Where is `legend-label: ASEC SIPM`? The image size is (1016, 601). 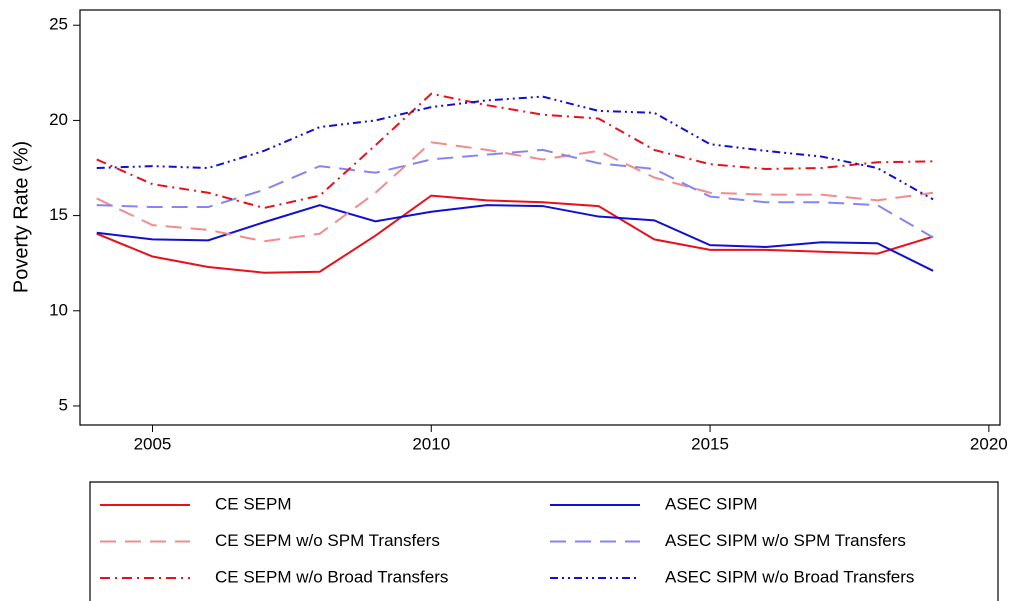 legend-label: ASEC SIPM is located at coordinates (711, 503).